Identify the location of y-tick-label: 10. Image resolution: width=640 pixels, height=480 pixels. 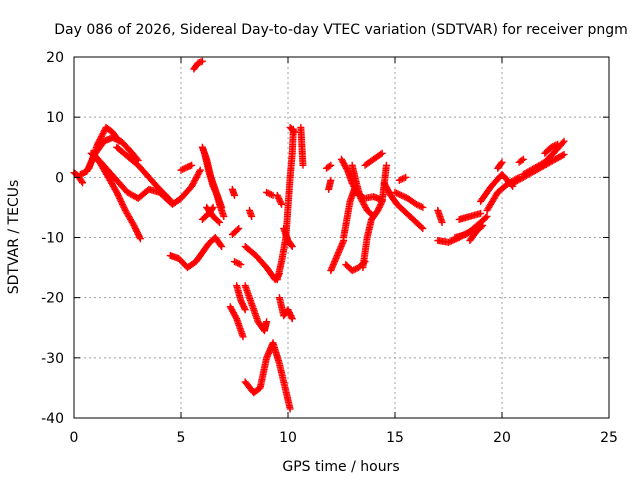
(55, 118).